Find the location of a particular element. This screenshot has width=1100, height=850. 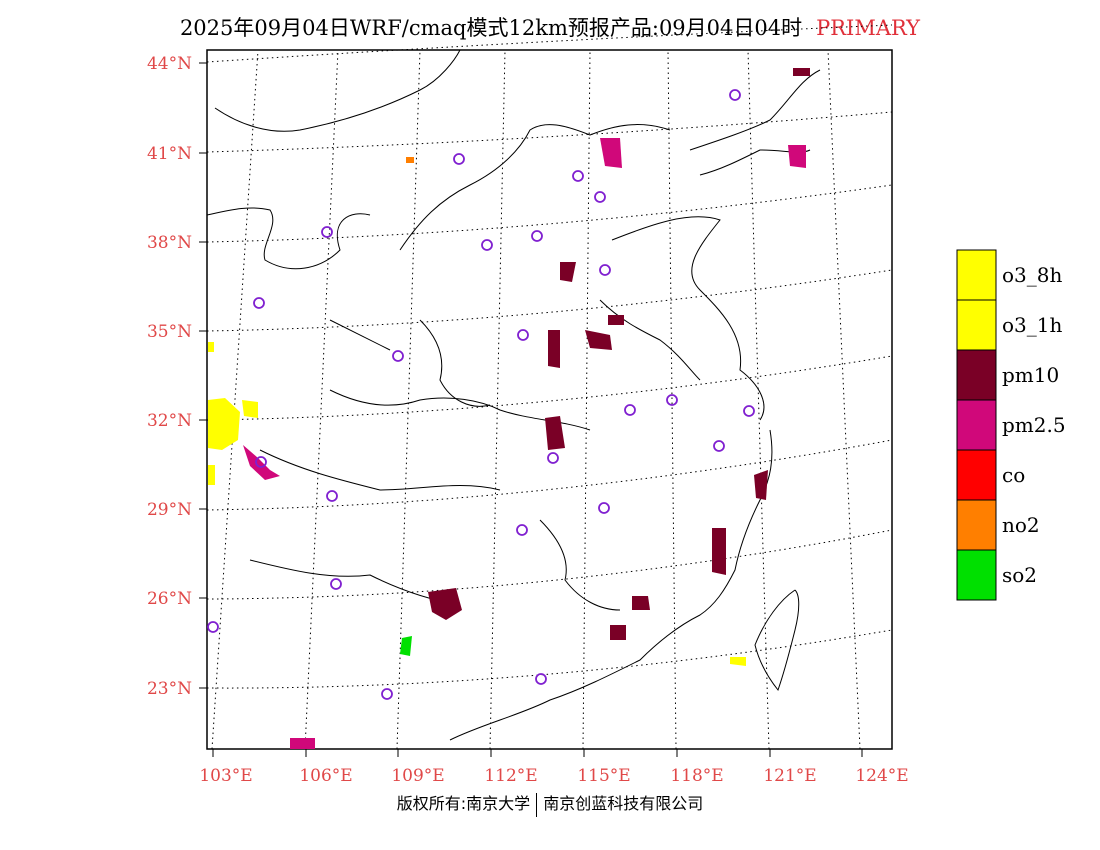

legend-label: o3_1h is located at coordinates (1032, 325).